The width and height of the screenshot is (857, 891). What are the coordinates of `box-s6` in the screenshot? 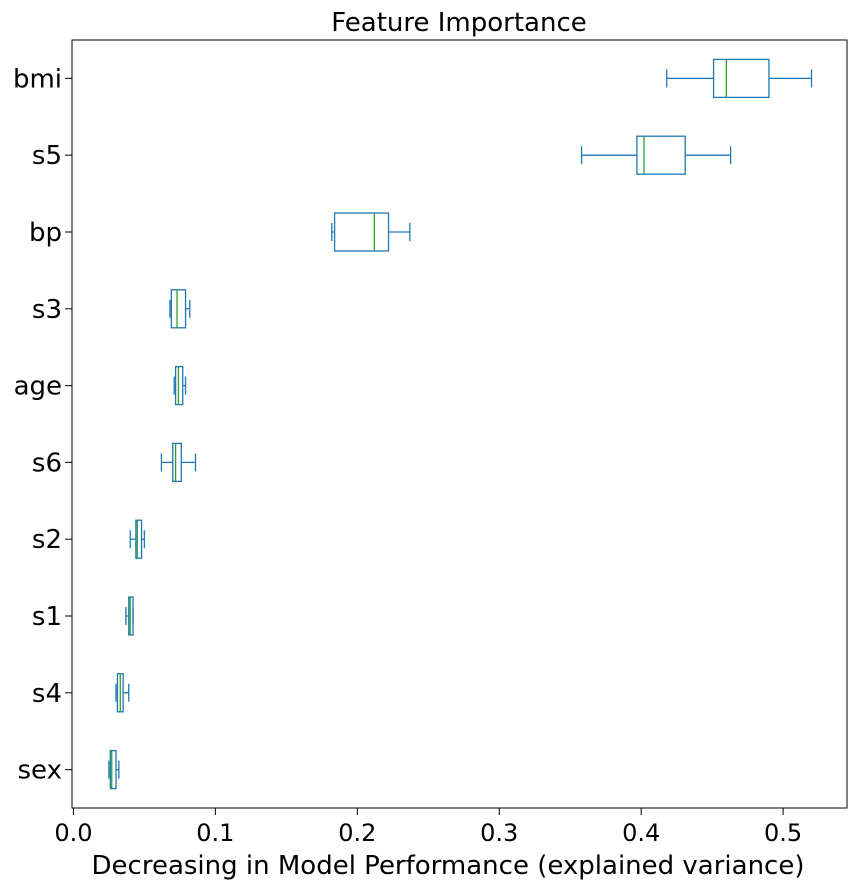 It's located at (177, 462).